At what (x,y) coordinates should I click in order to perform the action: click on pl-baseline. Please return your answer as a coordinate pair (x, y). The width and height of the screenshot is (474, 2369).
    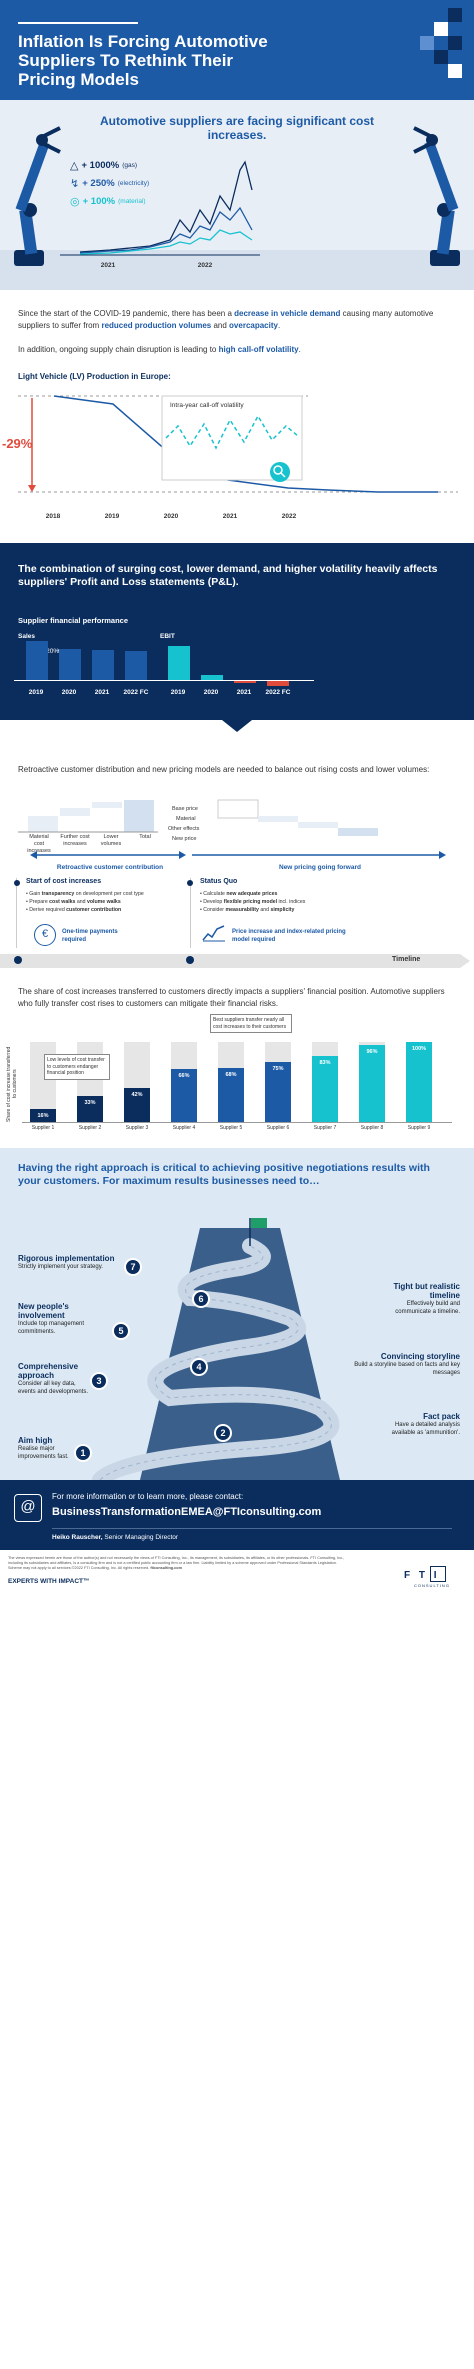
    Looking at the image, I should click on (164, 680).